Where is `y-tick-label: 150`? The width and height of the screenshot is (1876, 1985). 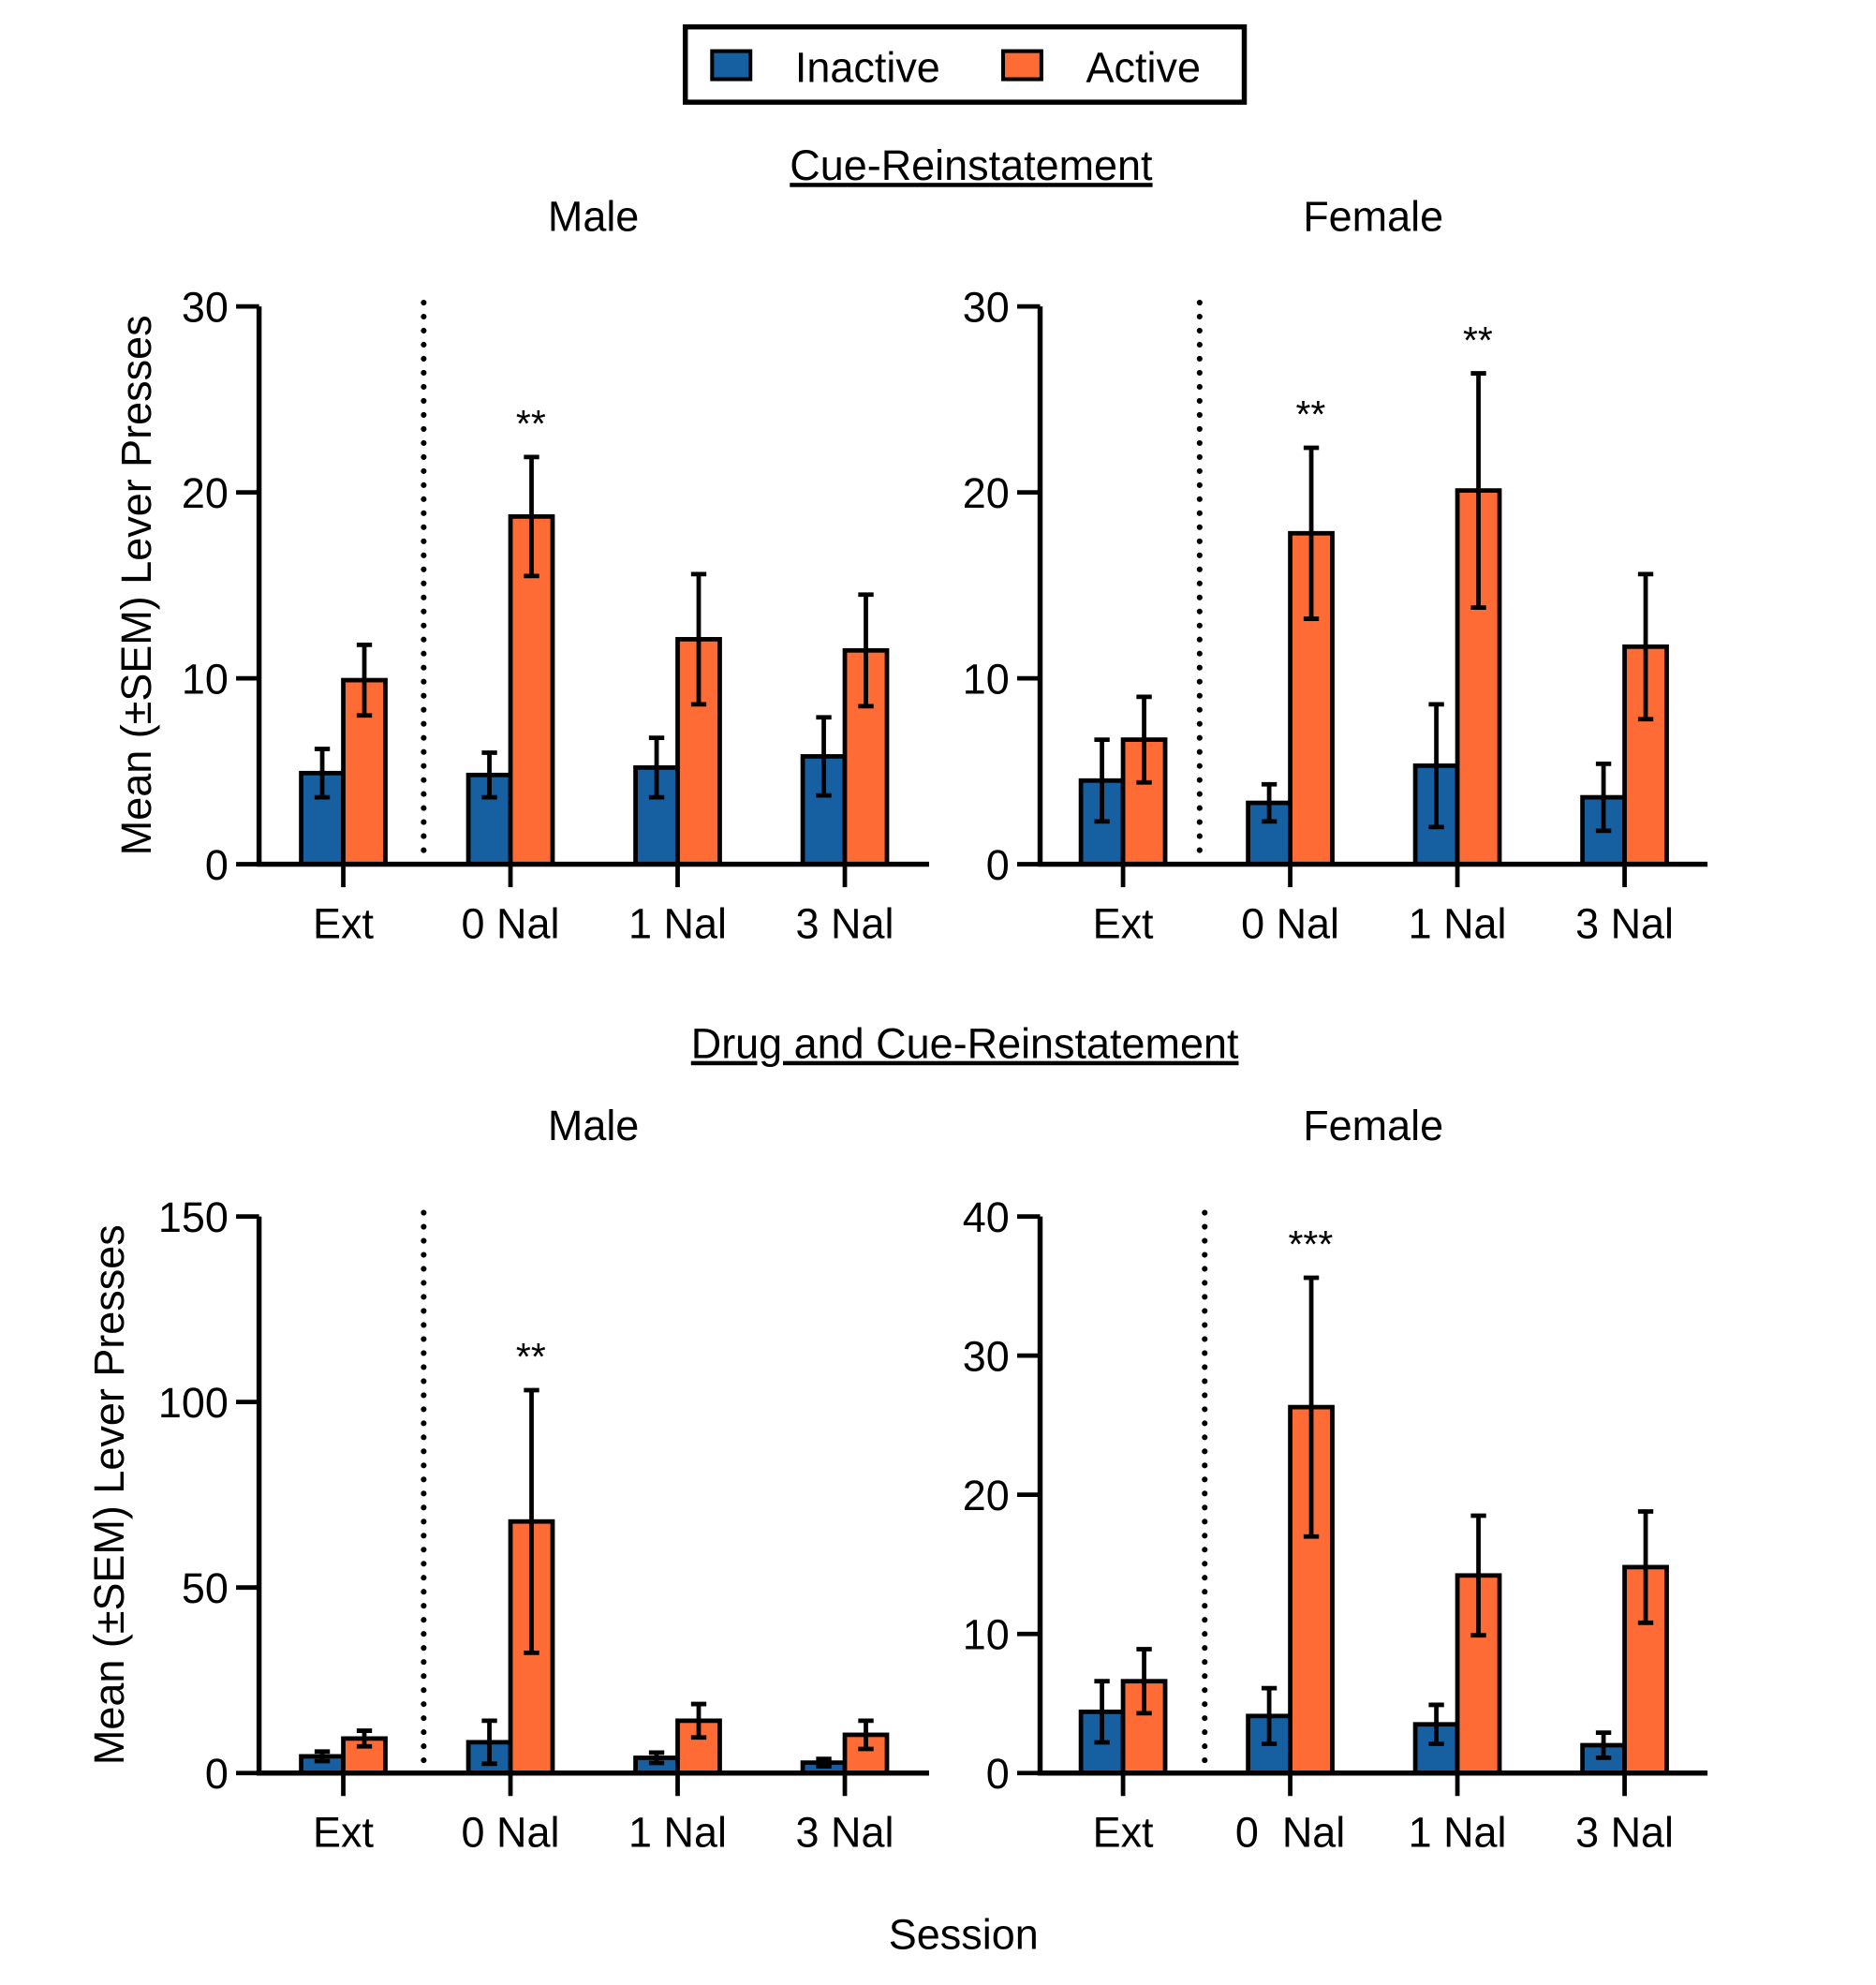
y-tick-label: 150 is located at coordinates (193, 1217).